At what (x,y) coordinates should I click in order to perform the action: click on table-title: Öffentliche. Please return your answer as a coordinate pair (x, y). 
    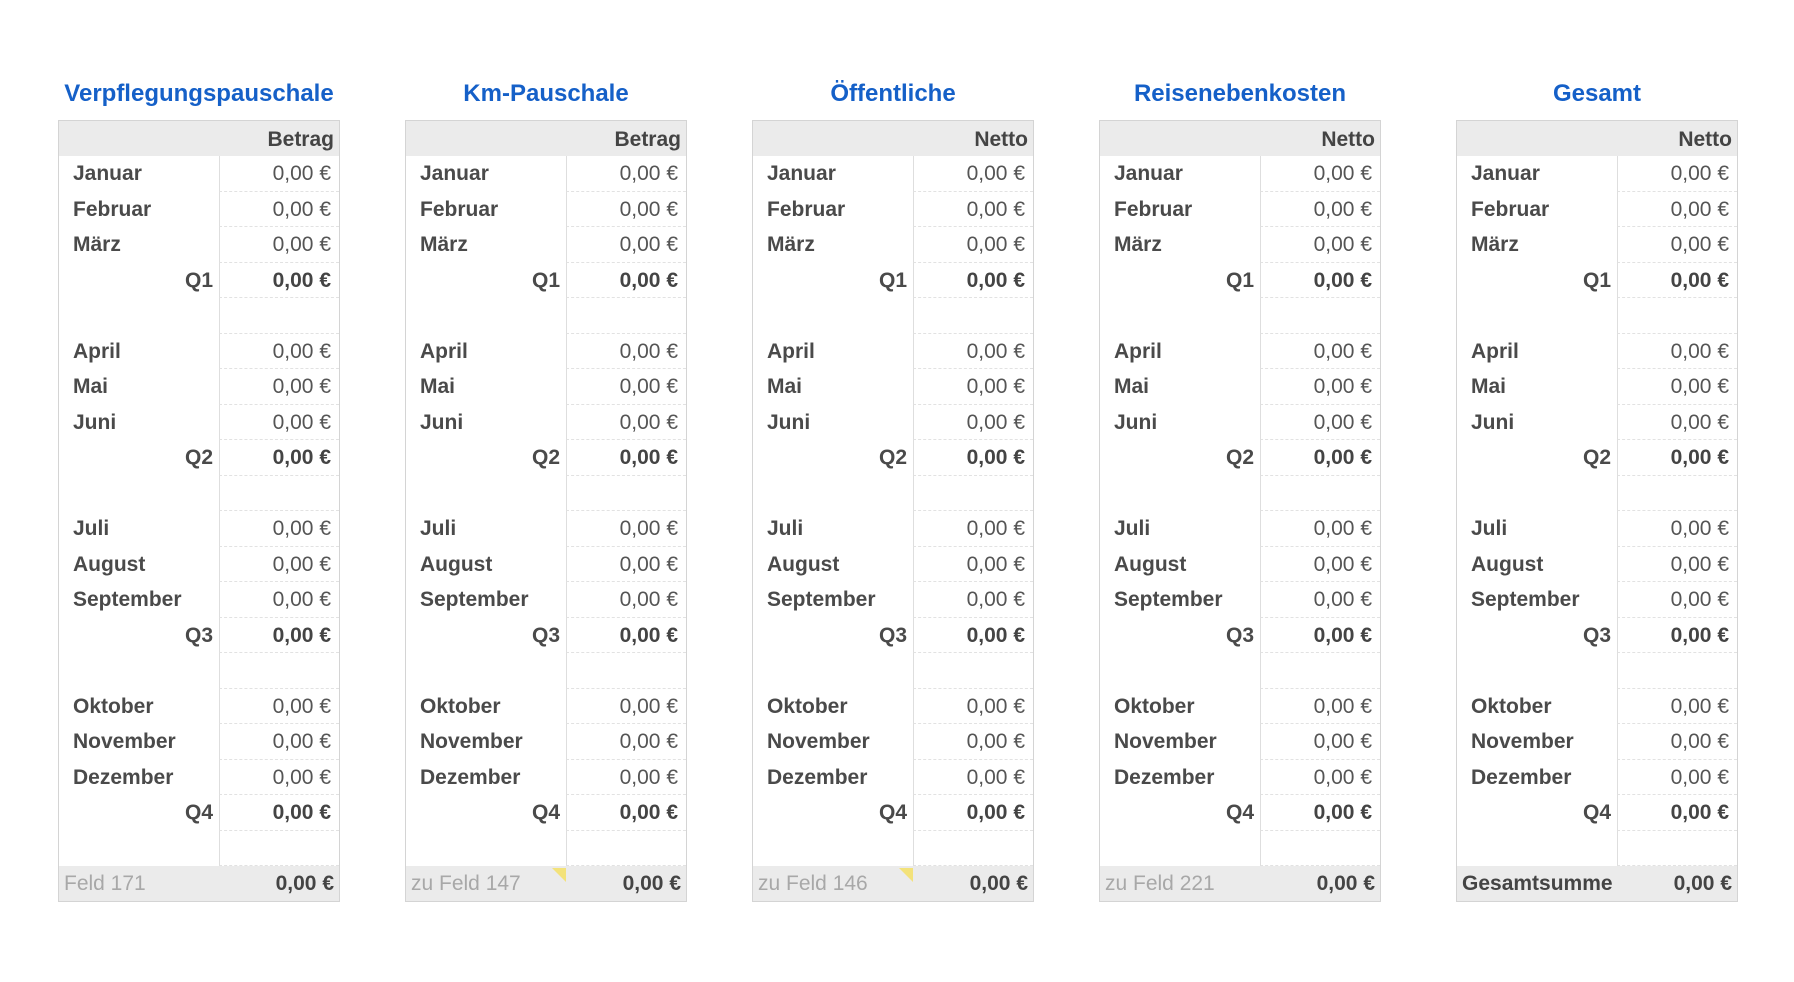
    Looking at the image, I should click on (893, 93).